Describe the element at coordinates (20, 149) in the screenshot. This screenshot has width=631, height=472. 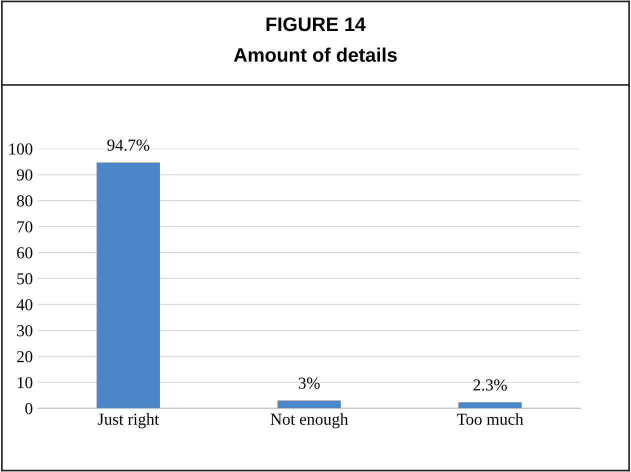
I see `y-tick-label: 100` at that location.